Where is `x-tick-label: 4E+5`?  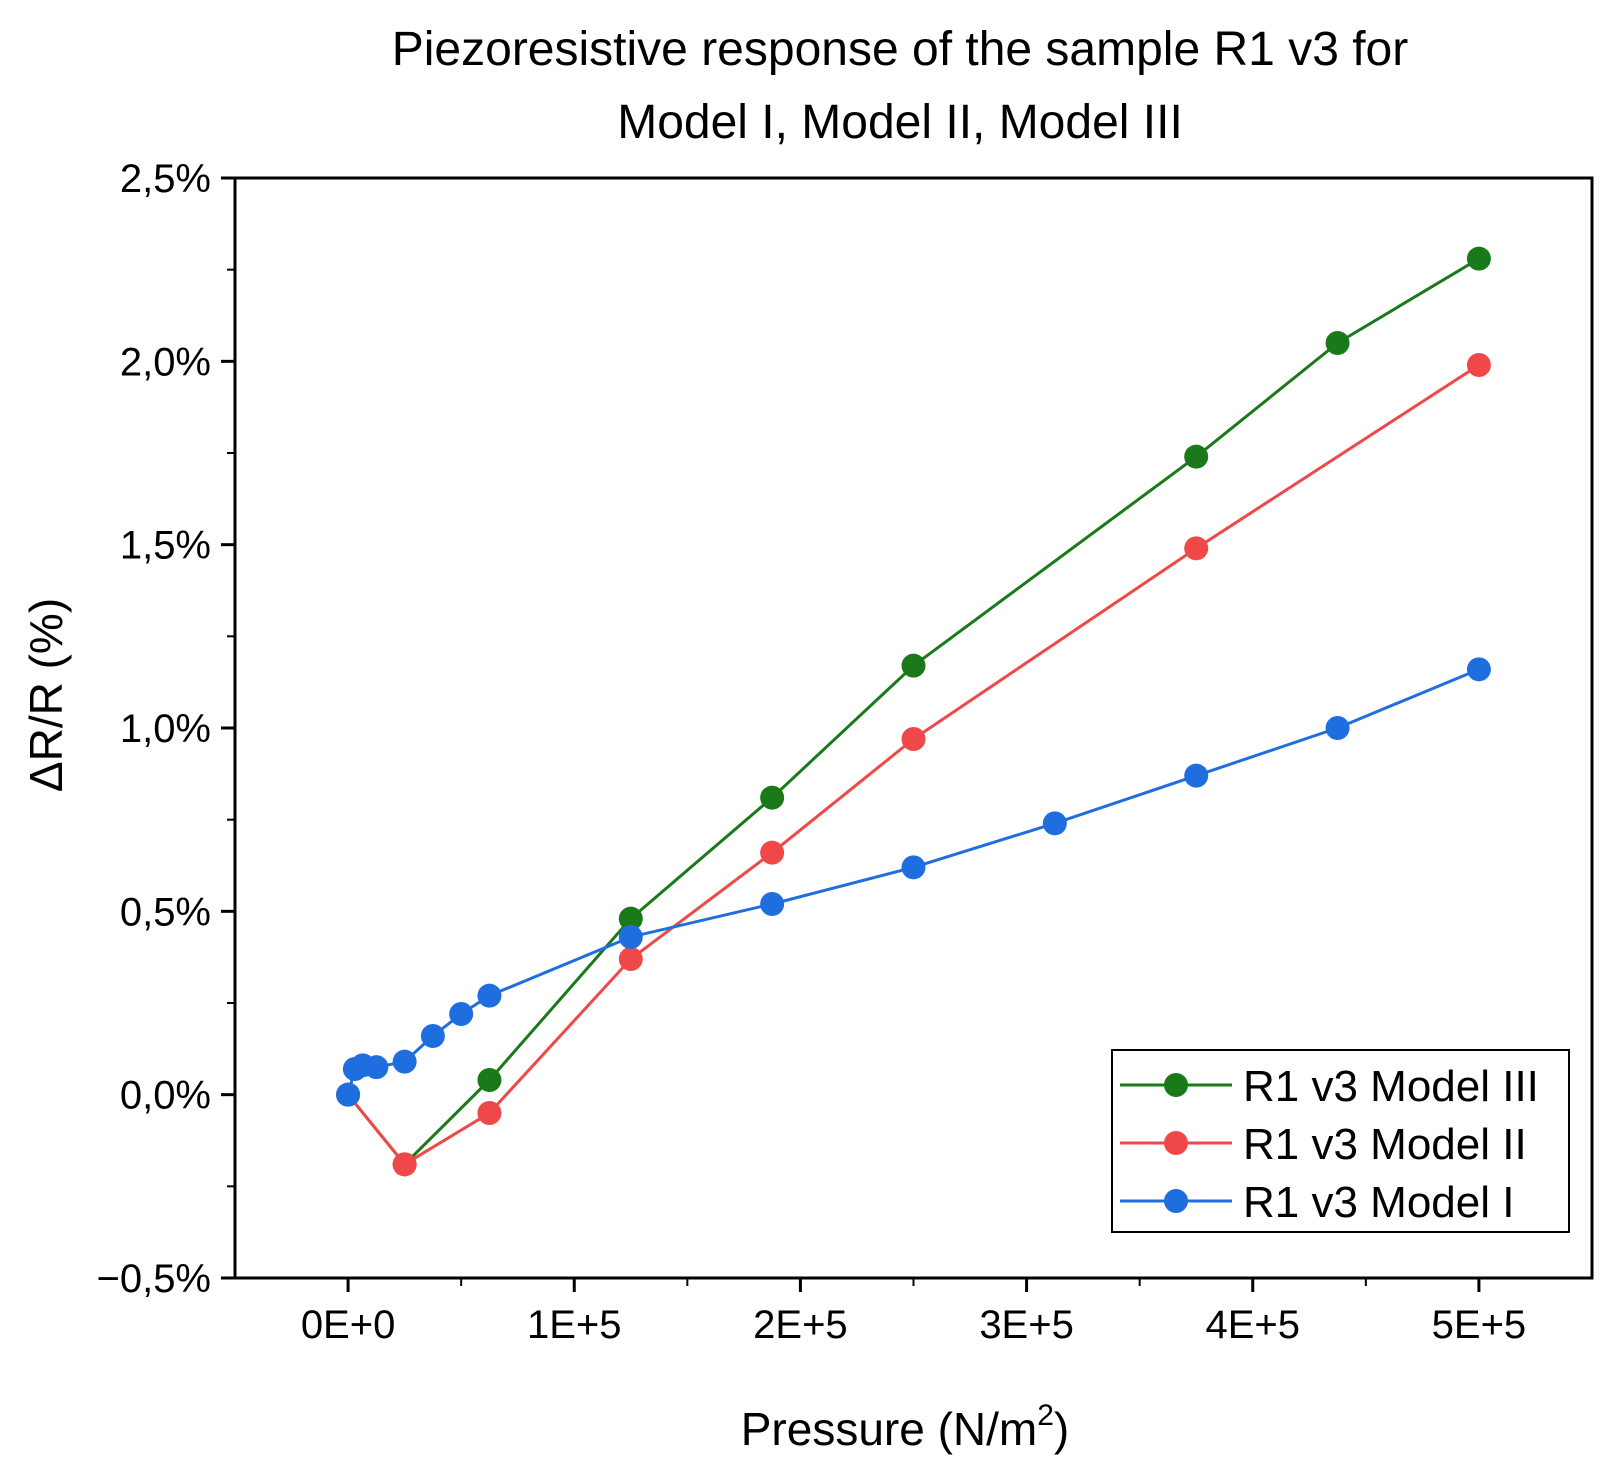
x-tick-label: 4E+5 is located at coordinates (1252, 1325).